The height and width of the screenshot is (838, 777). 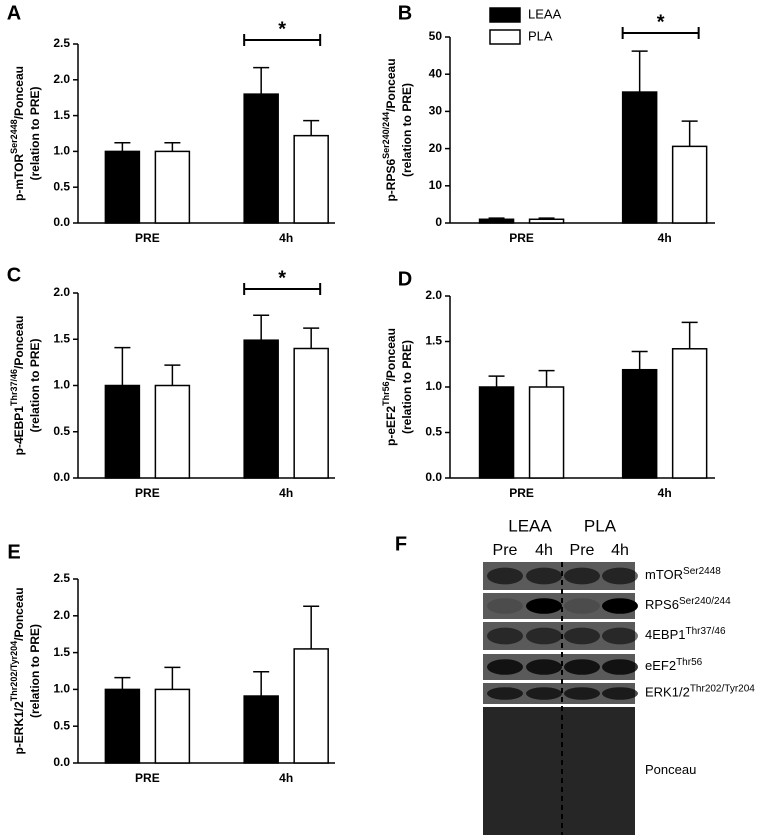 What do you see at coordinates (14, 13) in the screenshot?
I see `panel-label: A` at bounding box center [14, 13].